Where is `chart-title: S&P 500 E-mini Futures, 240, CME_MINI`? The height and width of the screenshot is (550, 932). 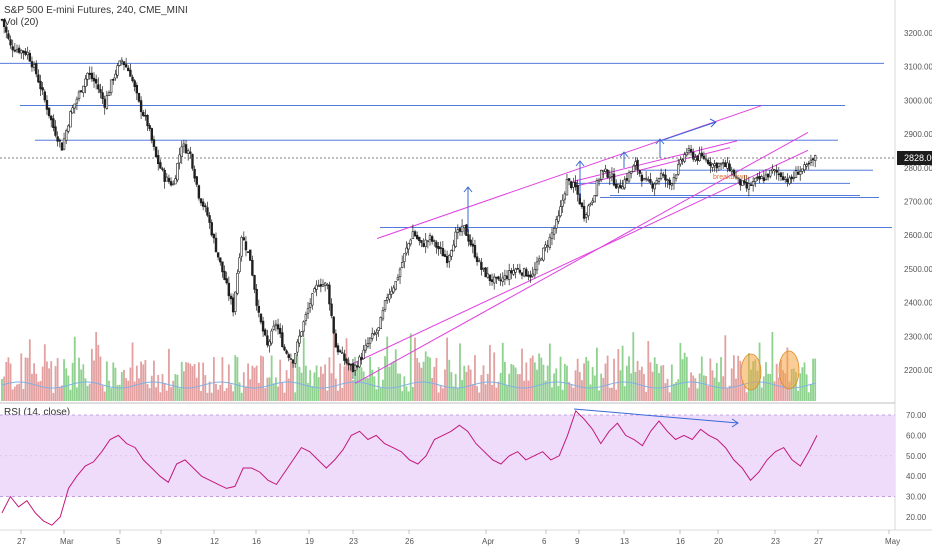 chart-title: S&P 500 E-mini Futures, 240, CME_MINI is located at coordinates (96, 10).